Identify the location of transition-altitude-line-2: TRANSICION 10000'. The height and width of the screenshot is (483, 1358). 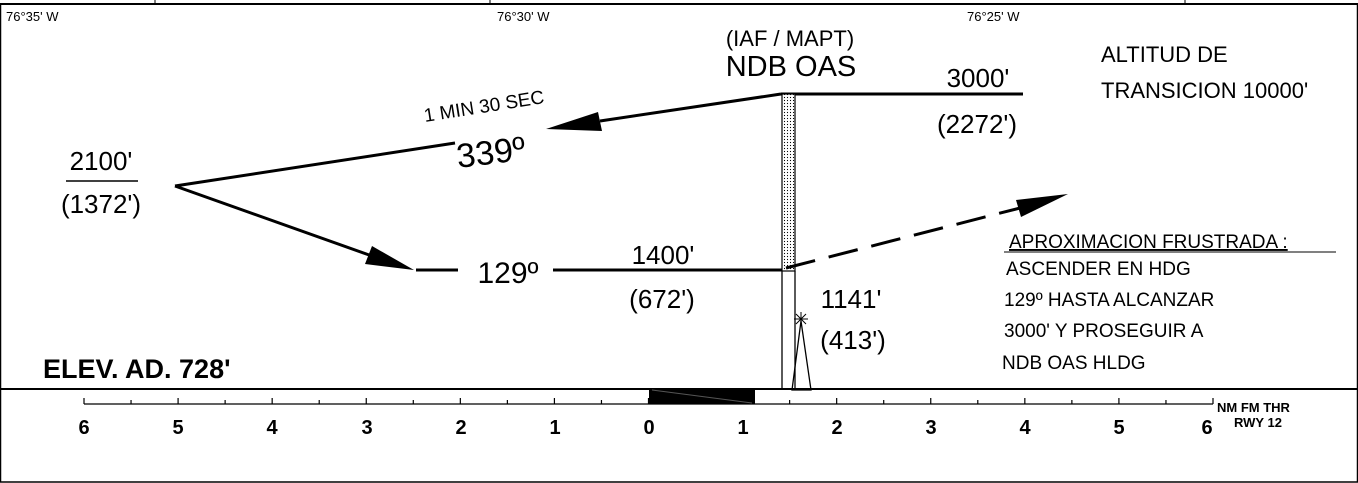
(1204, 90).